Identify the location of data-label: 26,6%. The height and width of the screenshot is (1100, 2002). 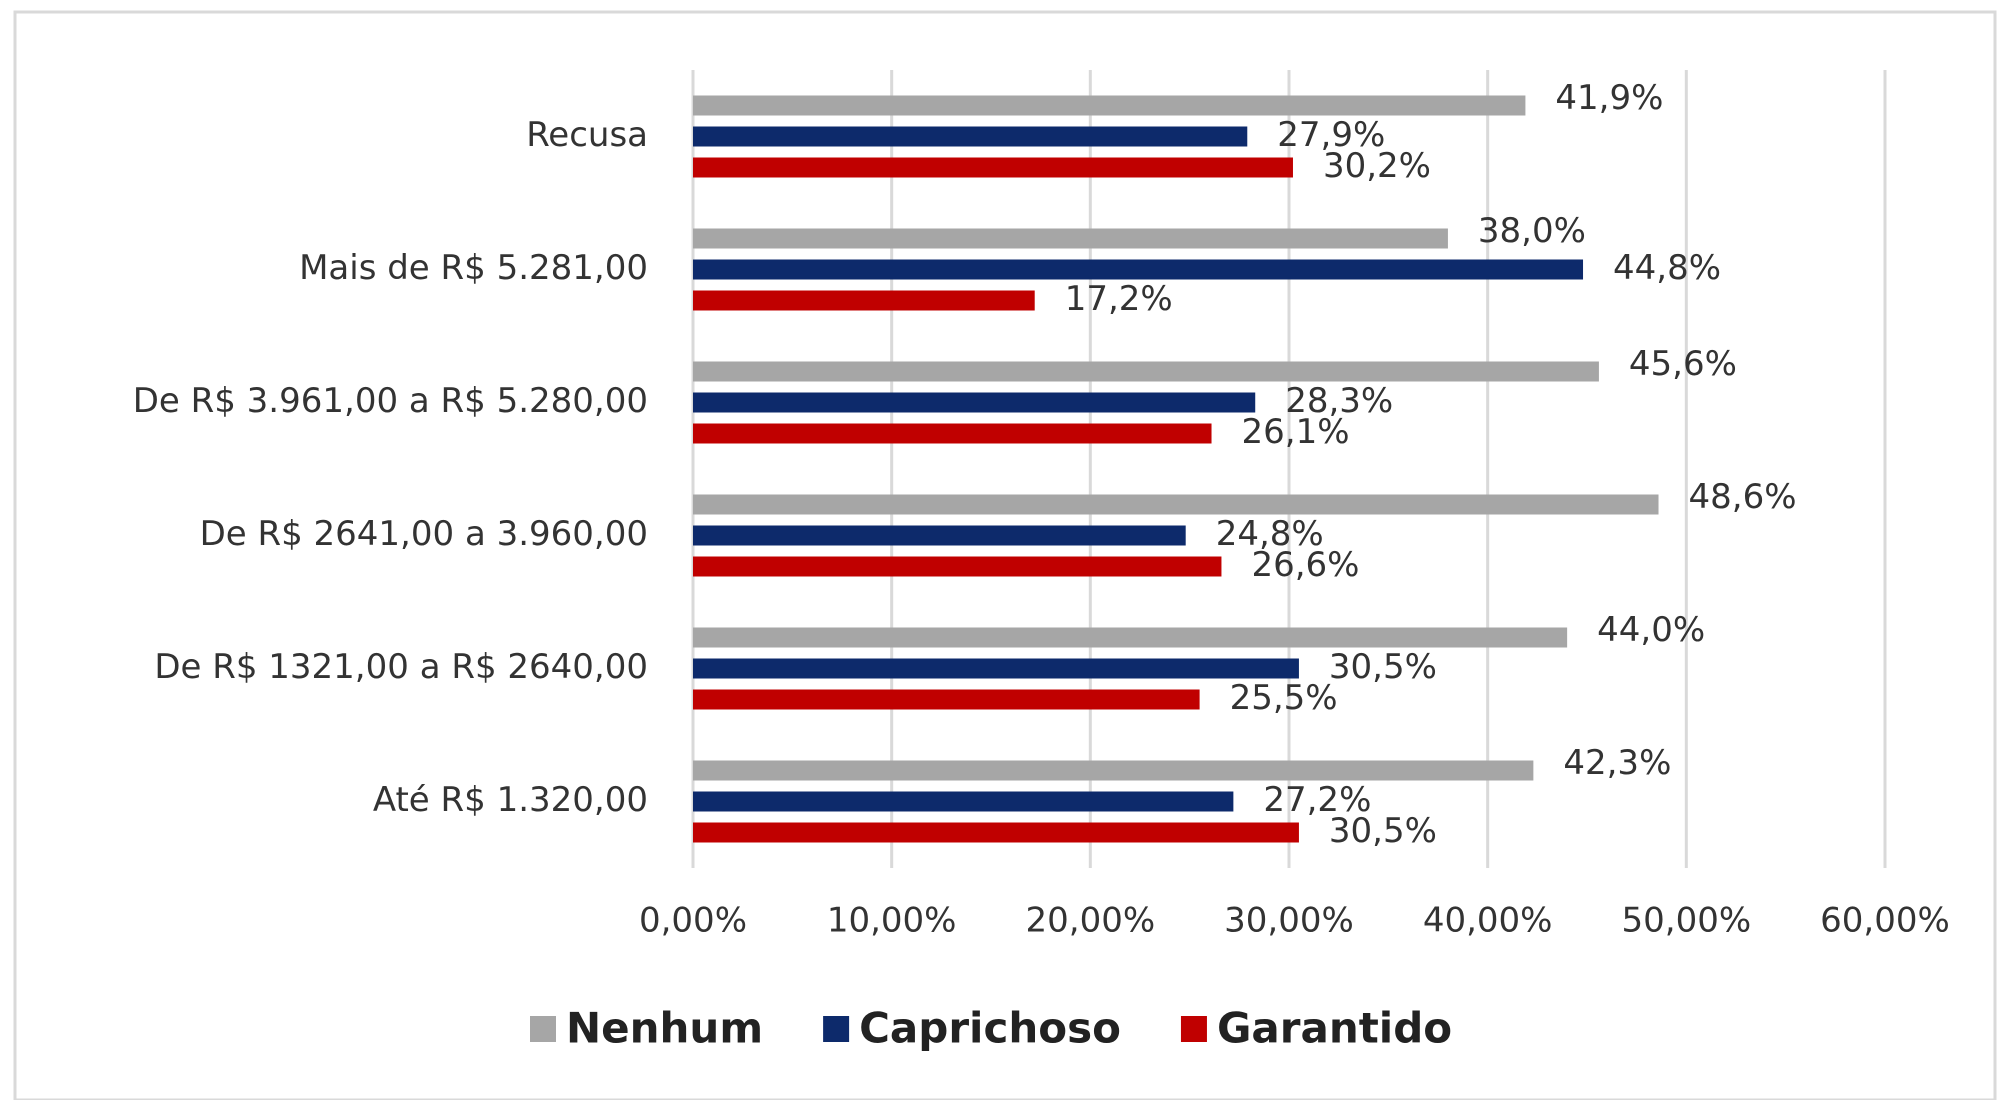
(1305, 565).